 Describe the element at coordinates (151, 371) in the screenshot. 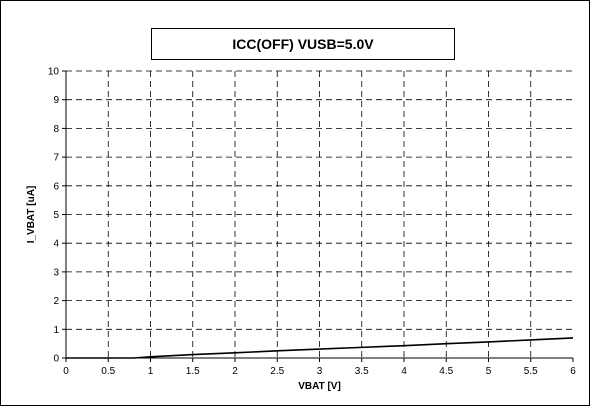

I see `x-tick-label: 1` at that location.